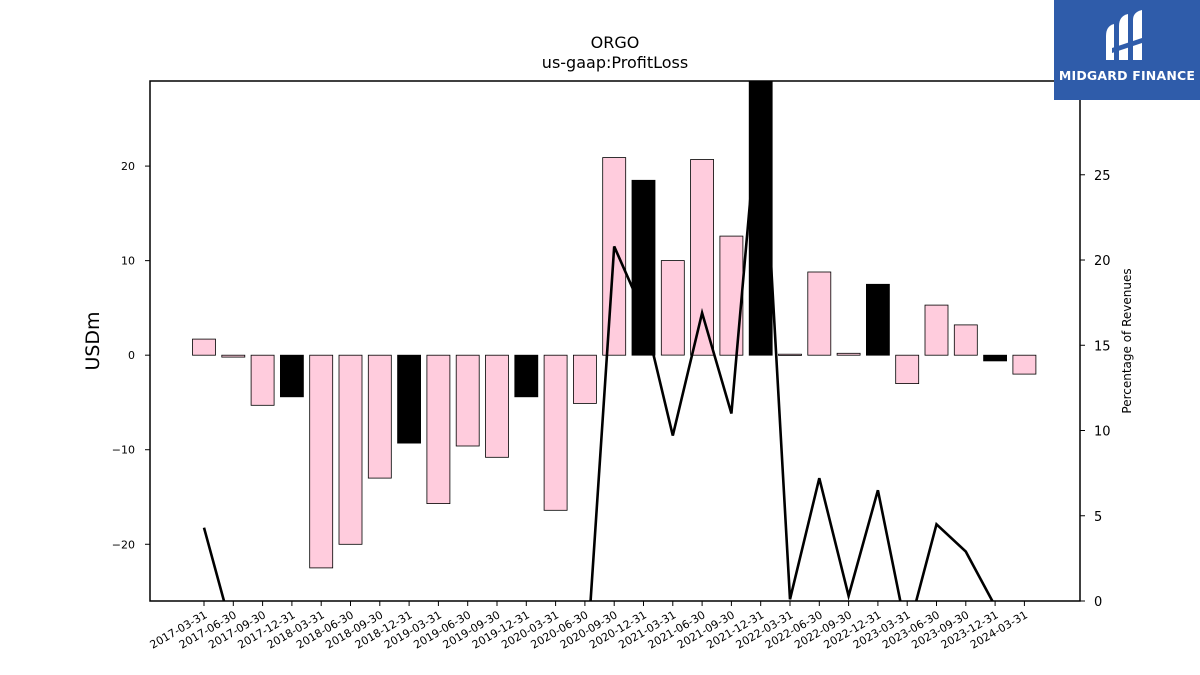 This screenshot has width=1200, height=675. What do you see at coordinates (128, 166) in the screenshot?
I see `y-tick-label: 20` at bounding box center [128, 166].